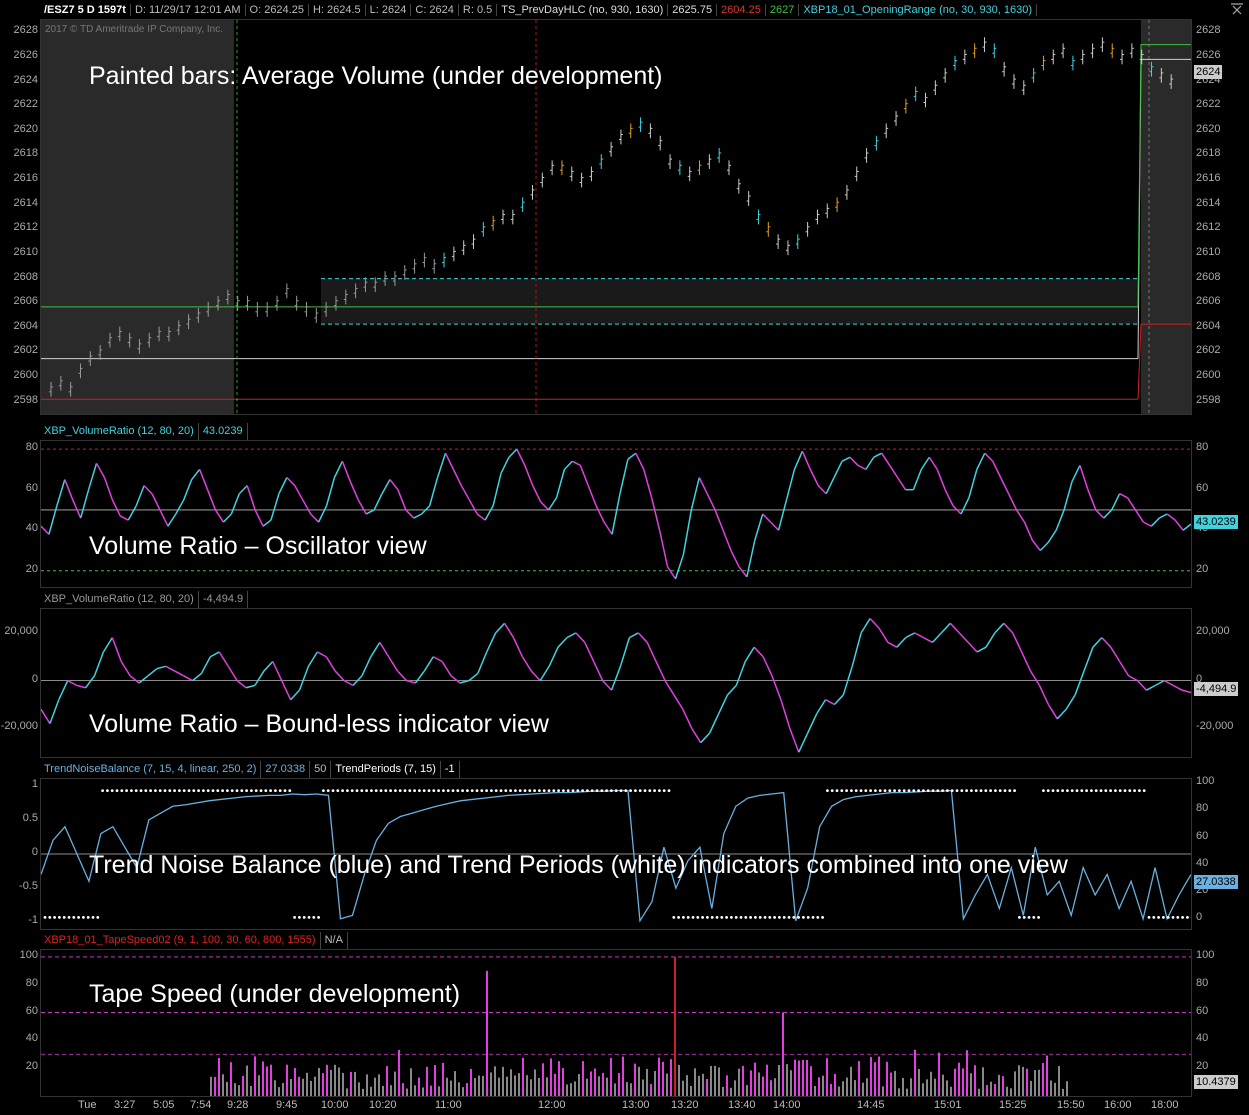 Image resolution: width=1249 pixels, height=1115 pixels. Describe the element at coordinates (286, 769) in the screenshot. I see `tnb-value: 27.0338` at that location.